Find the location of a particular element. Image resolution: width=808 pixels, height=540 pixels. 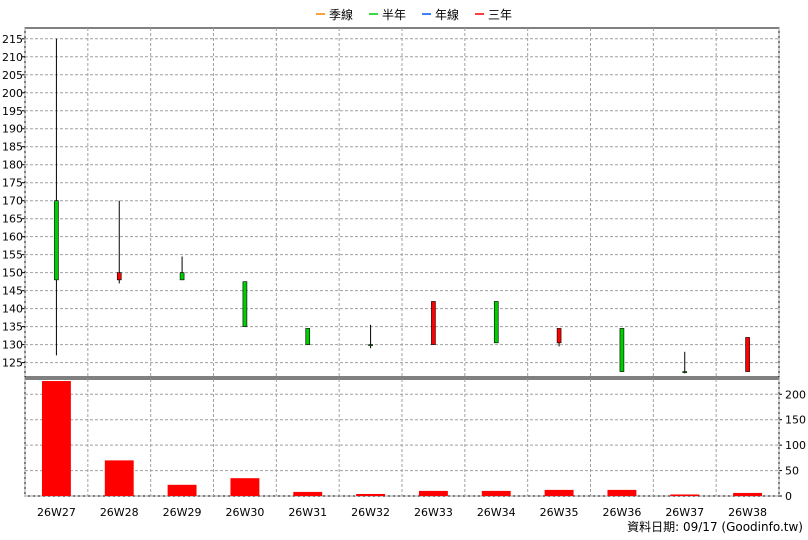

price-tick-label: 190 is located at coordinates (12, 129).